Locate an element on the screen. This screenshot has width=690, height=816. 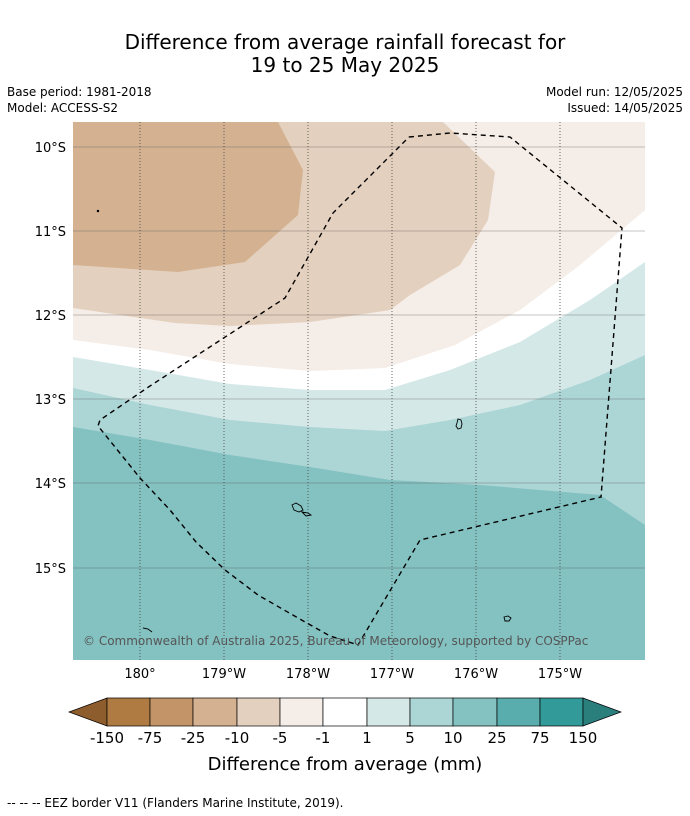
lon-label: 175°W is located at coordinates (560, 674).